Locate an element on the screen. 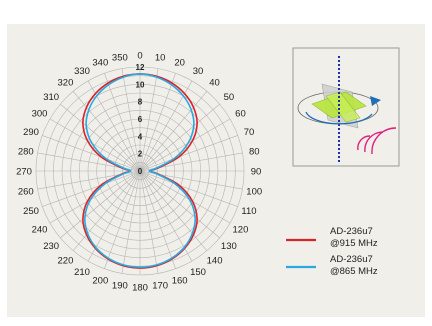 Image resolution: width=432 pixels, height=326 pixels. angle-tick-label: 210 is located at coordinates (82, 272).